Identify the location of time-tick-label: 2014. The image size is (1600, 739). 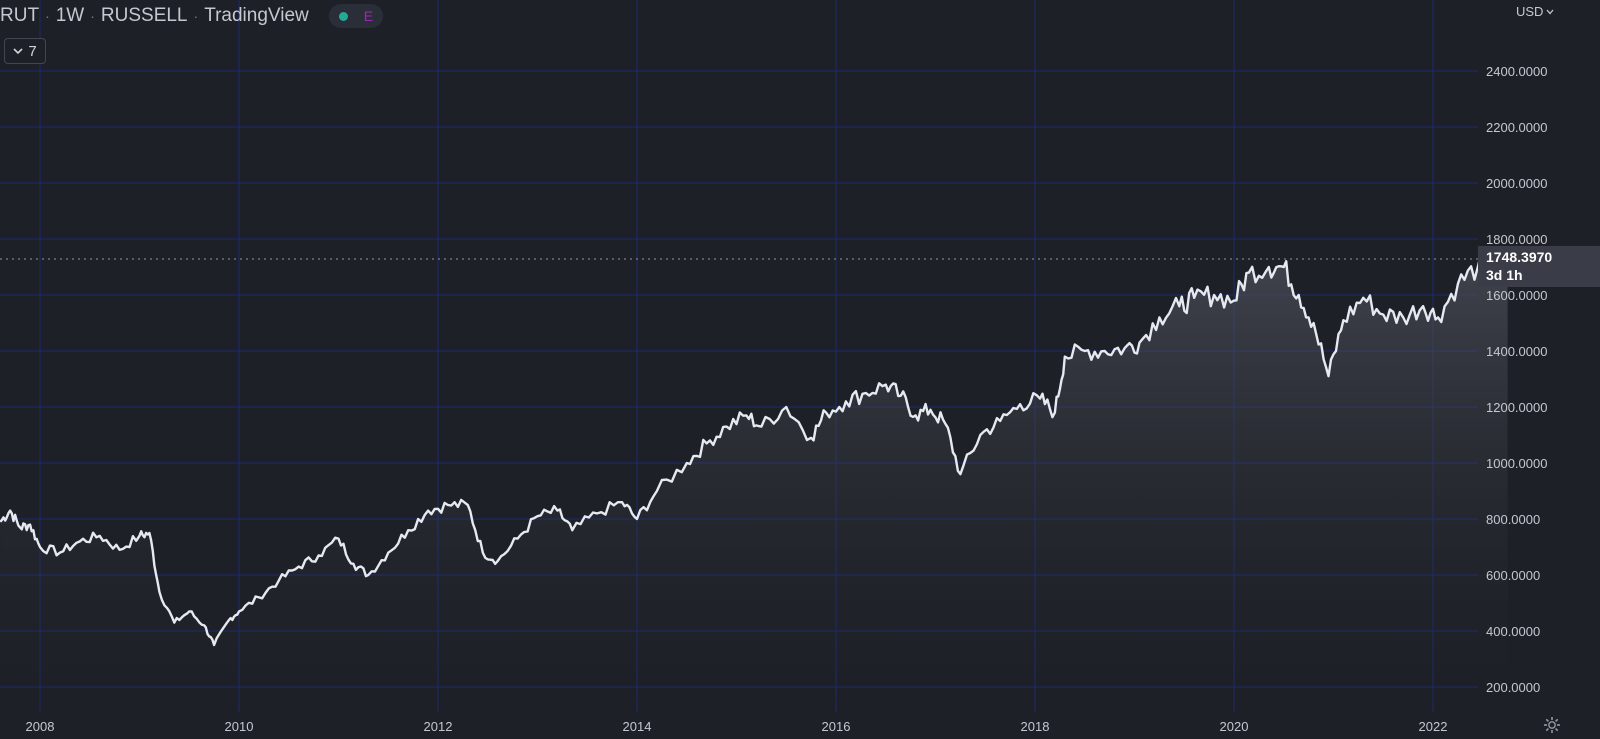
(637, 726).